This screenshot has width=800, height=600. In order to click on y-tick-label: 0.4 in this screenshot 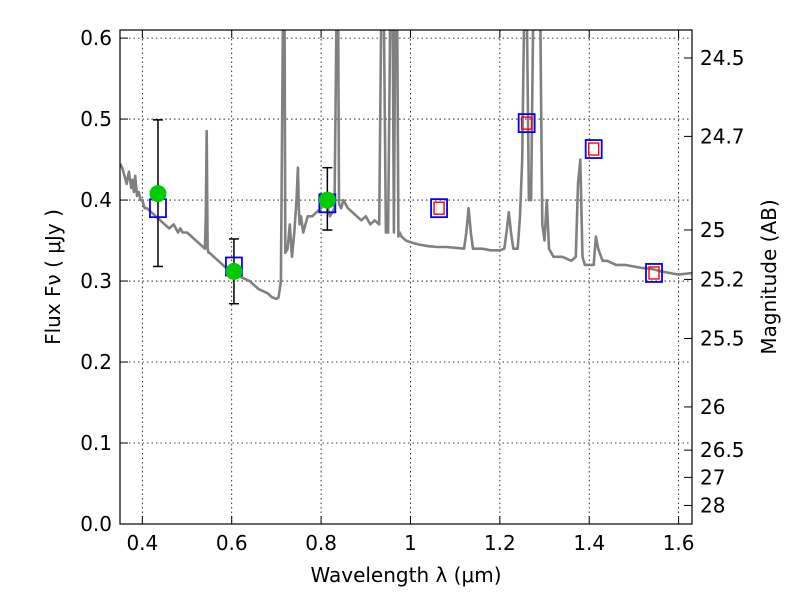, I will do `click(96, 200)`.